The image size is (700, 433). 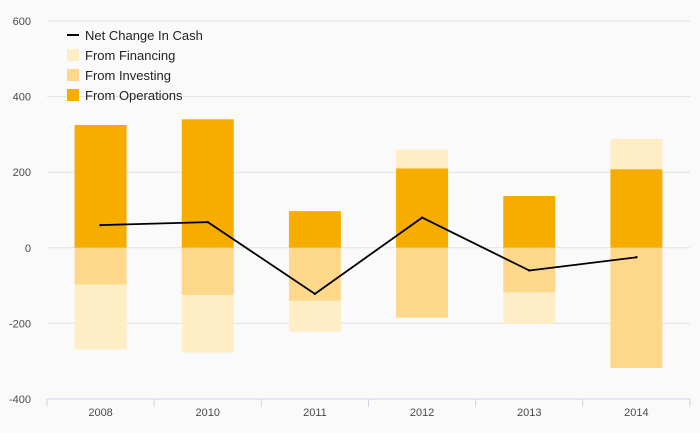 I want to click on net-change-point-2008, so click(x=100, y=225).